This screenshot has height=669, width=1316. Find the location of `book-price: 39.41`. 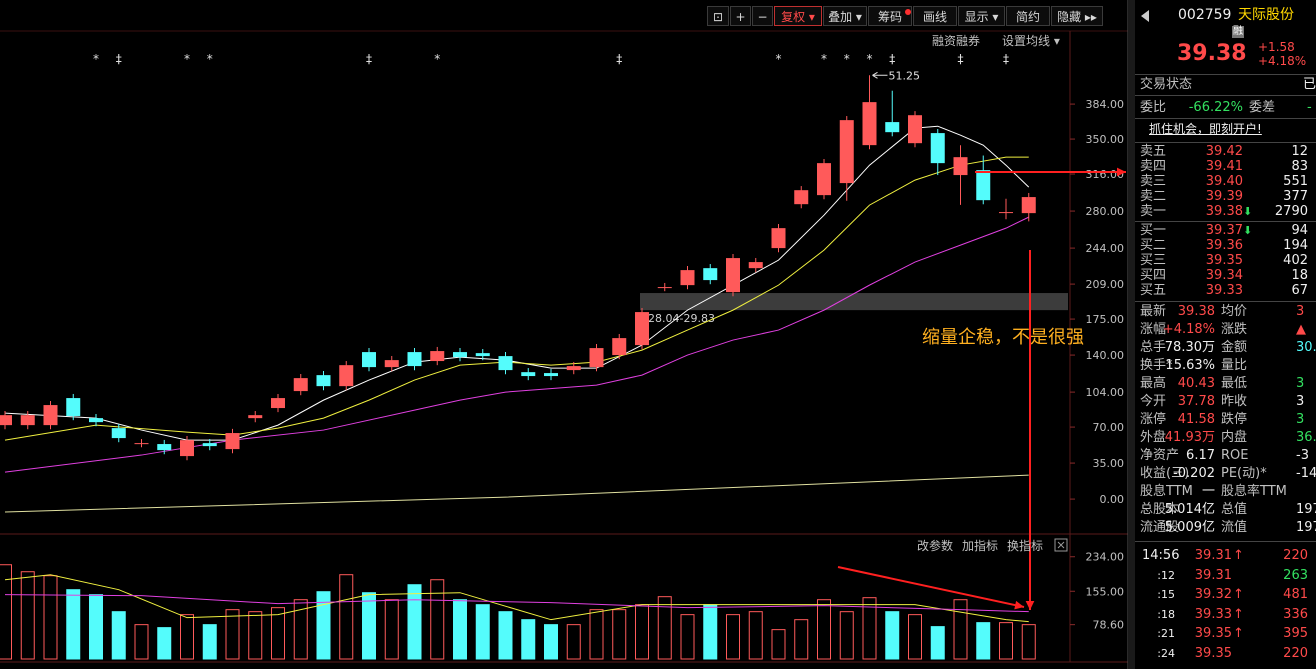

book-price: 39.41 is located at coordinates (1224, 166).